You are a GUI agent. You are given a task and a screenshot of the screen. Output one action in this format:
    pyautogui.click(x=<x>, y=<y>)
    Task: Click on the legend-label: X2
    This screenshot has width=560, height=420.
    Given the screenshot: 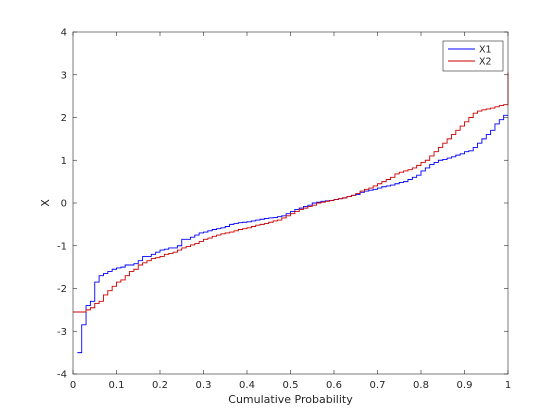 What is the action you would take?
    pyautogui.click(x=485, y=62)
    